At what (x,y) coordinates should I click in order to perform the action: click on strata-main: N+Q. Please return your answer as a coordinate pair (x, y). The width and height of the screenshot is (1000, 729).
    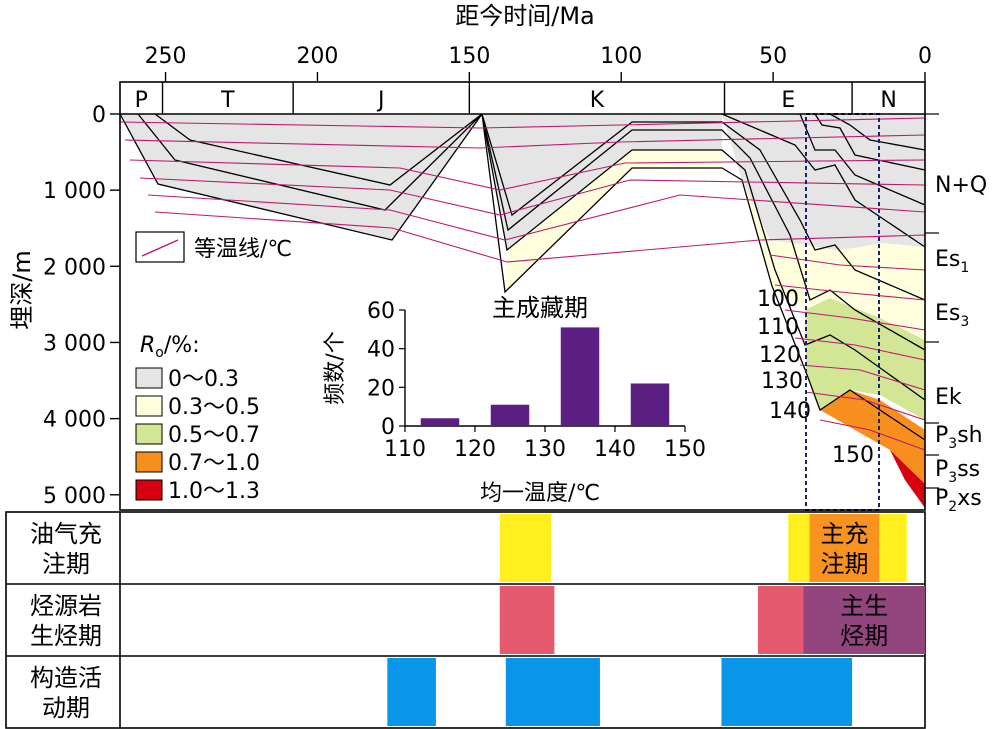
    Looking at the image, I should click on (961, 185).